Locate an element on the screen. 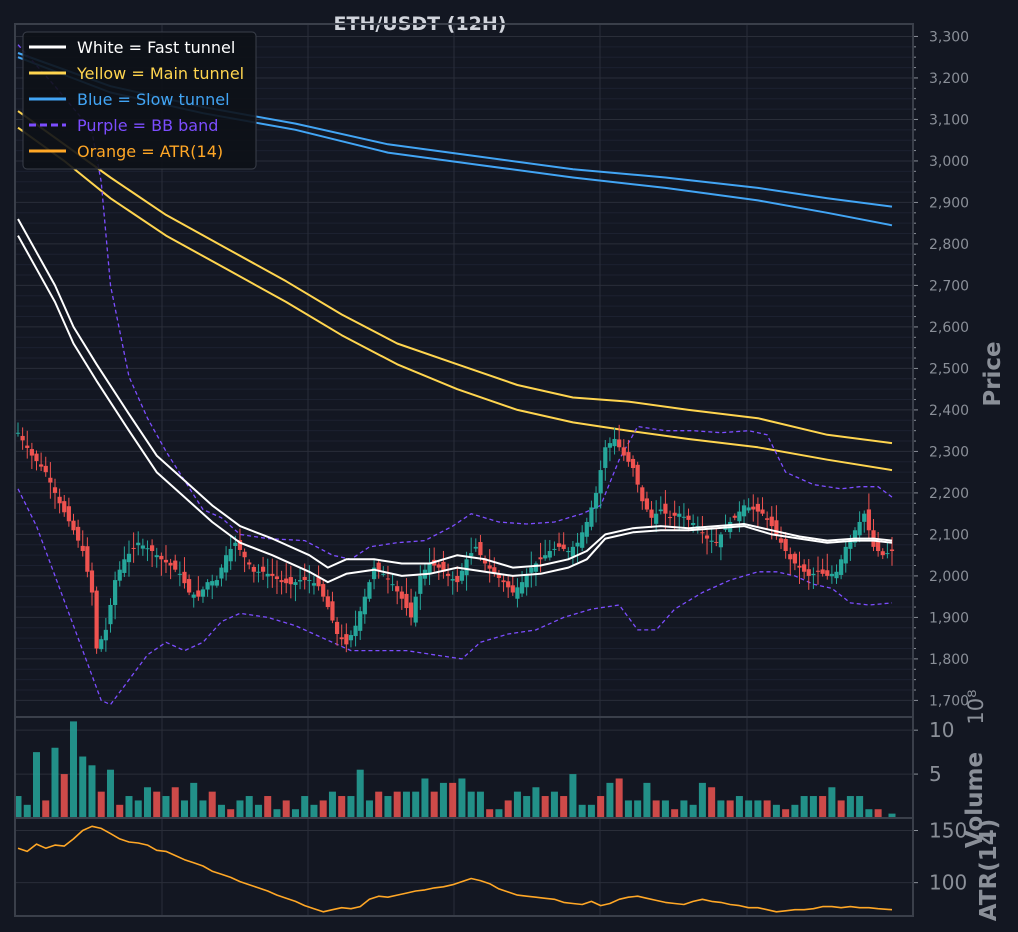  legend-box is located at coordinates (139, 100).